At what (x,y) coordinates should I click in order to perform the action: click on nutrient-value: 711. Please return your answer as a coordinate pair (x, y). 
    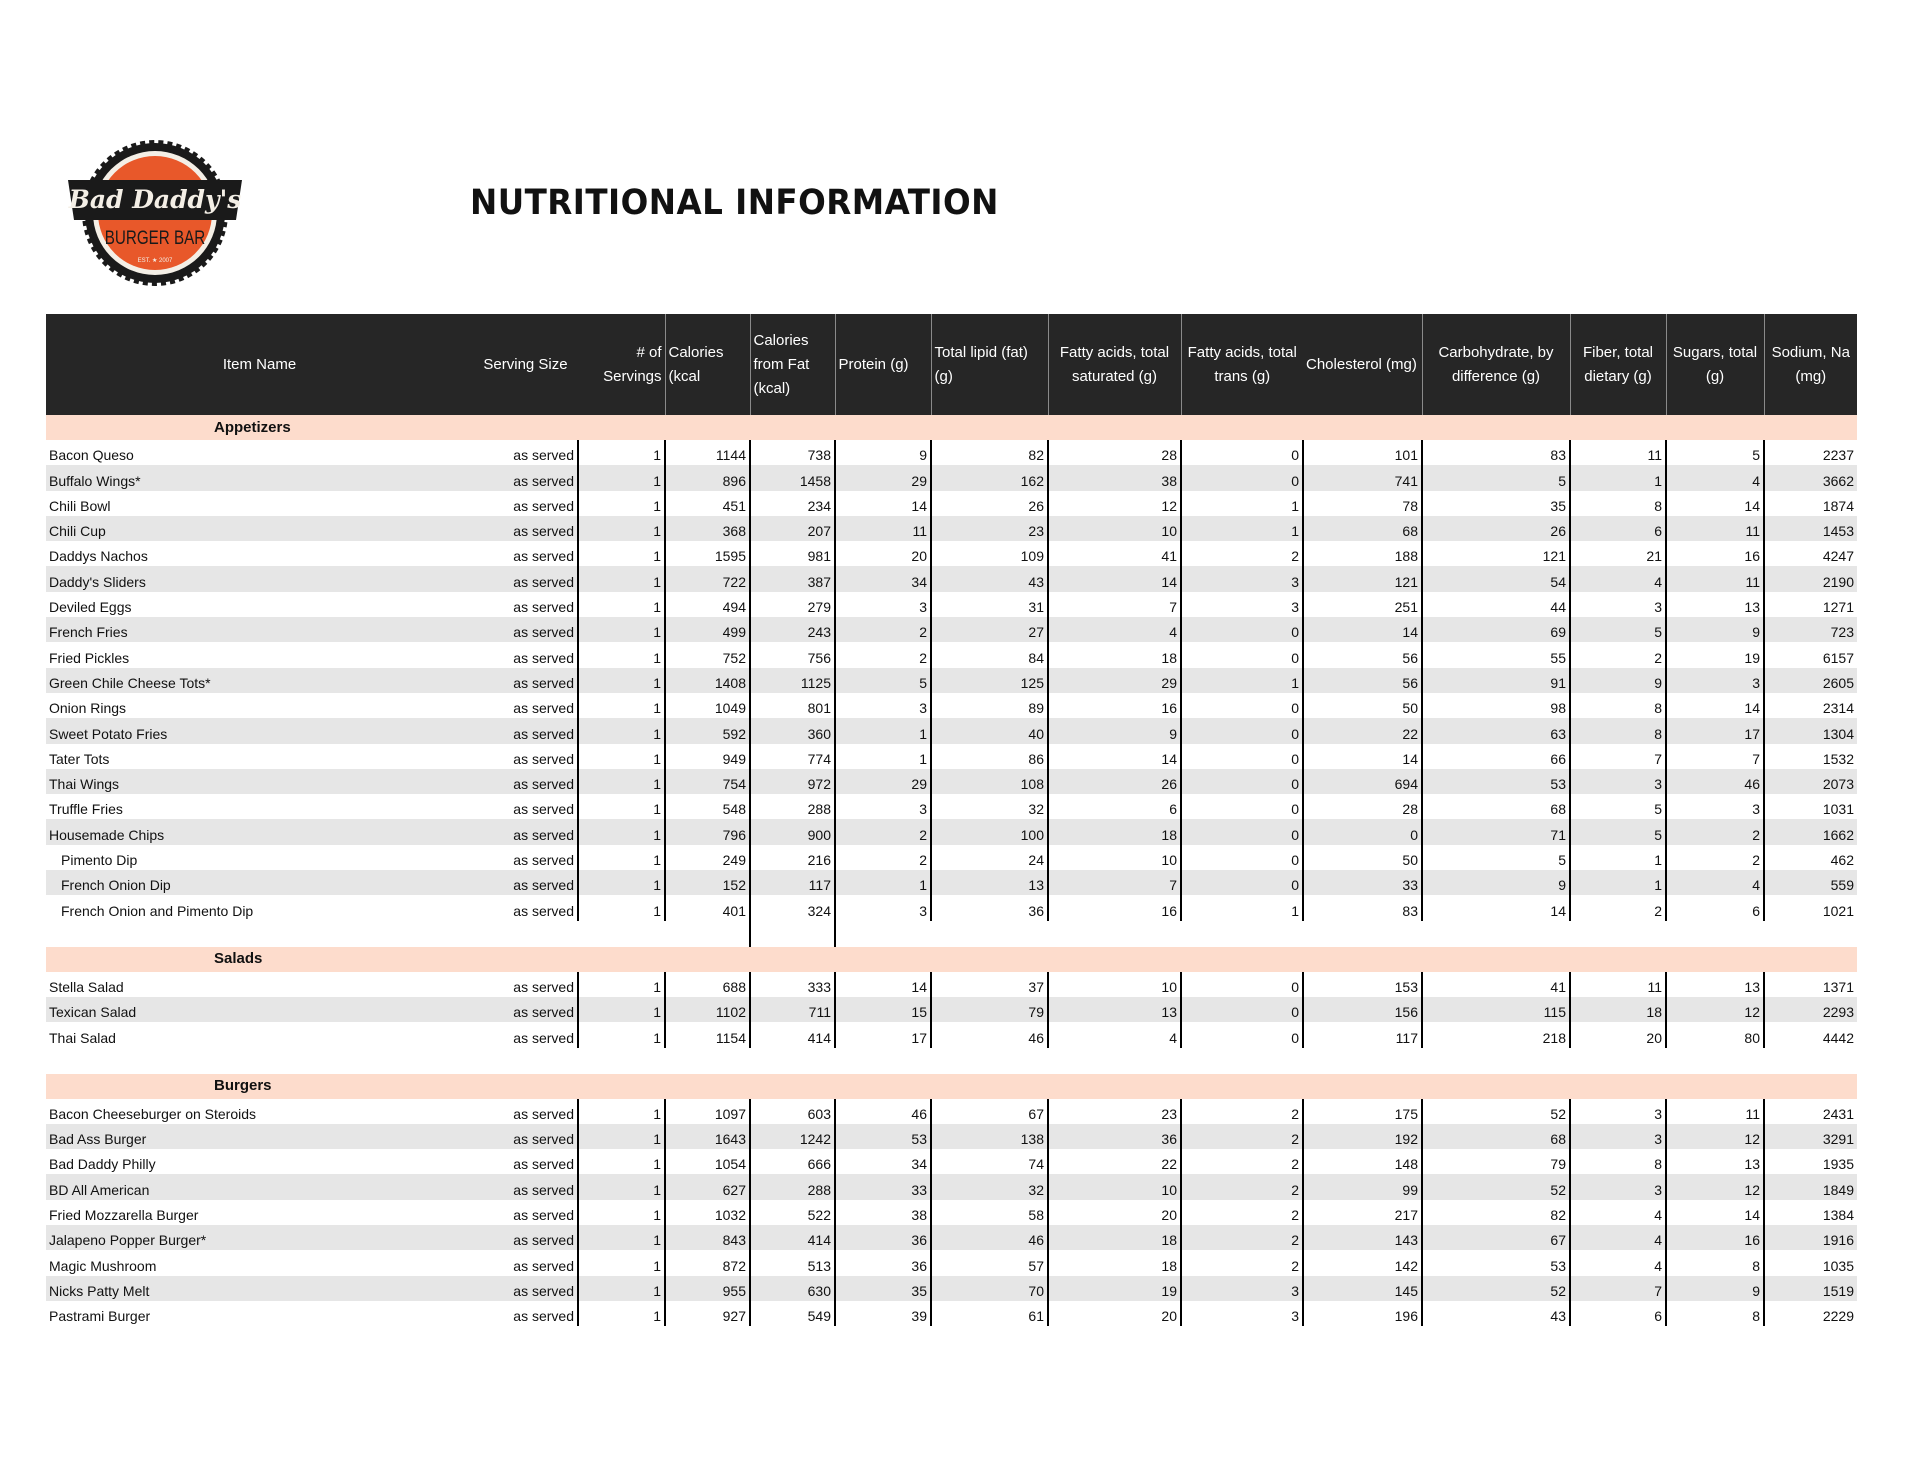
    Looking at the image, I should click on (793, 1009).